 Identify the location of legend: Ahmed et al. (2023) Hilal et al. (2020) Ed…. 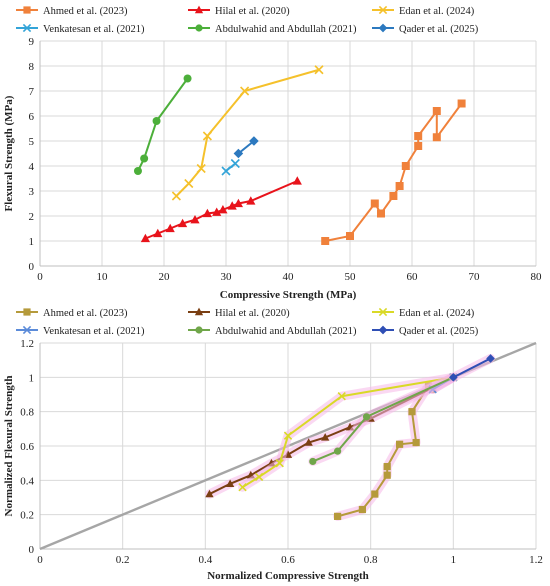
(247, 322).